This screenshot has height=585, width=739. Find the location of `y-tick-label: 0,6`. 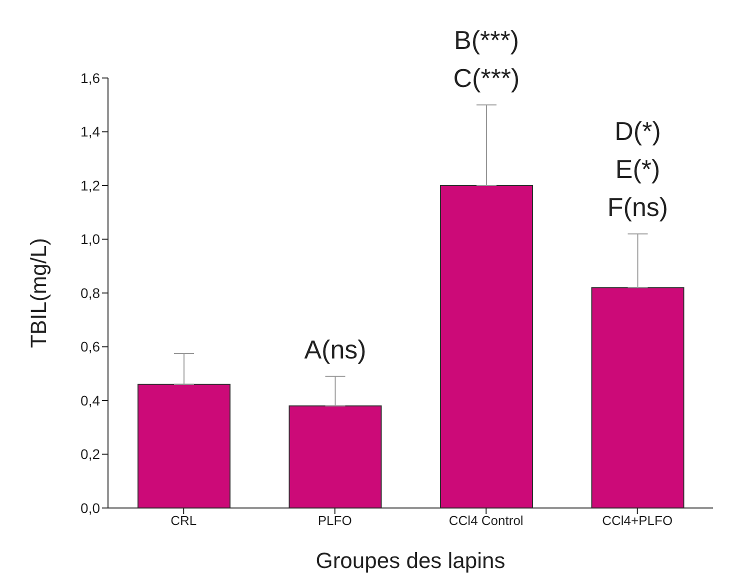

y-tick-label: 0,6 is located at coordinates (90, 346).